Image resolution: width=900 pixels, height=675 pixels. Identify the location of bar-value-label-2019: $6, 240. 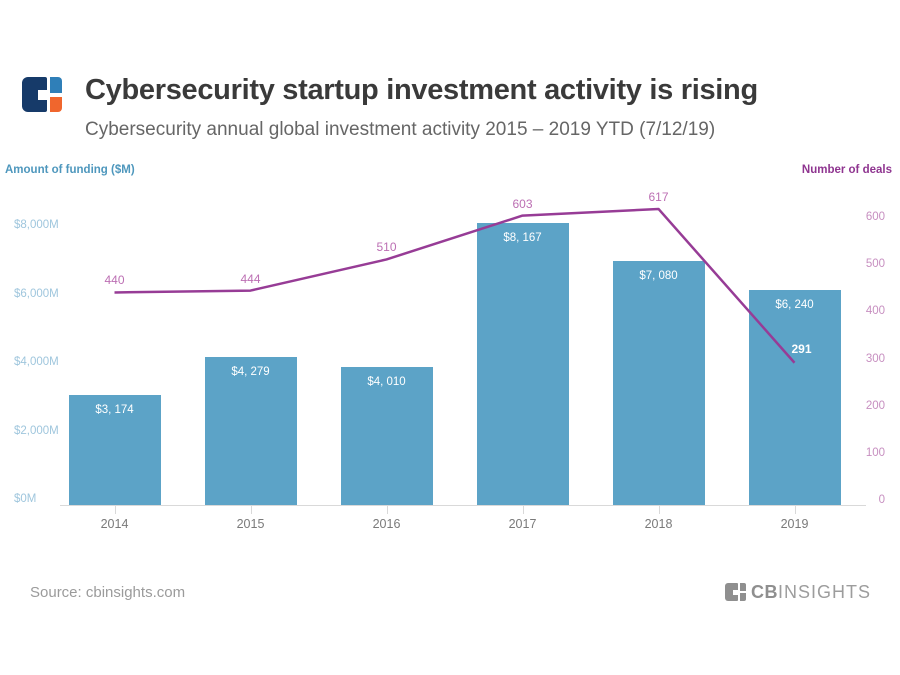
(794, 304).